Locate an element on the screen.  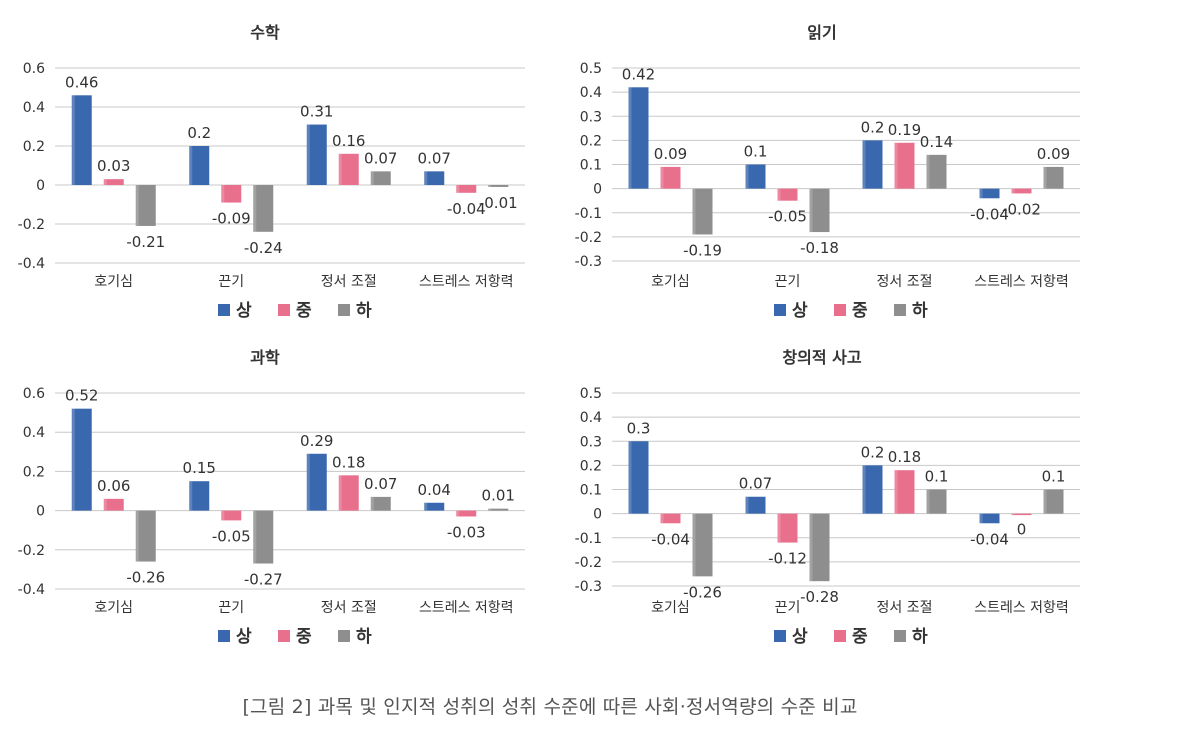
data-label: -0.28 is located at coordinates (819, 597).